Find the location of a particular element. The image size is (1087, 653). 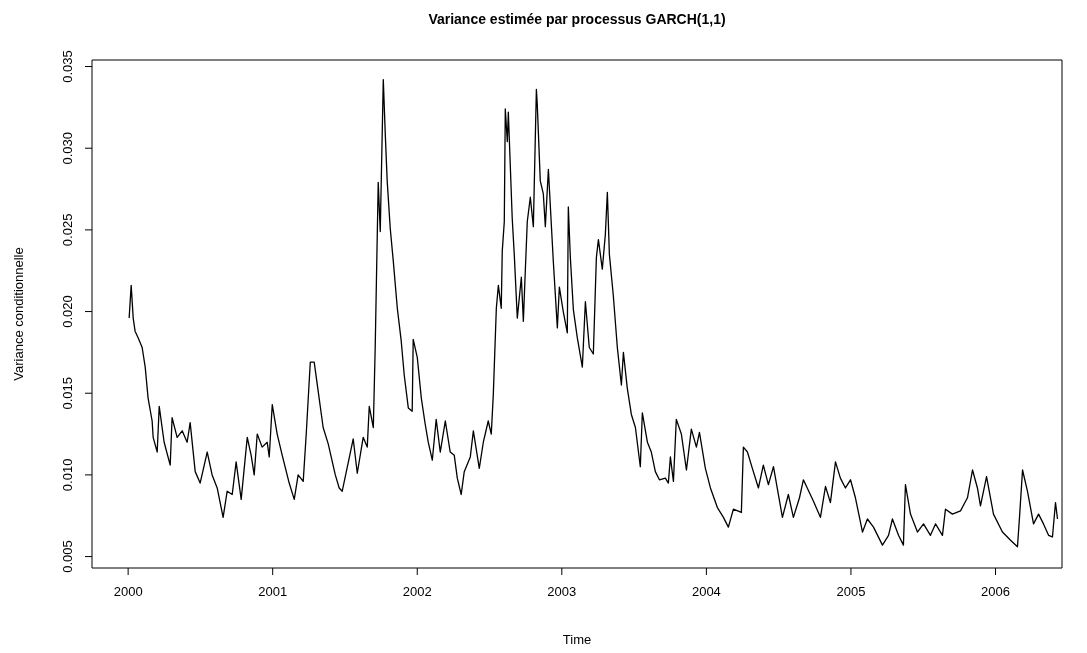

x-tick-label: 2005 is located at coordinates (851, 591).